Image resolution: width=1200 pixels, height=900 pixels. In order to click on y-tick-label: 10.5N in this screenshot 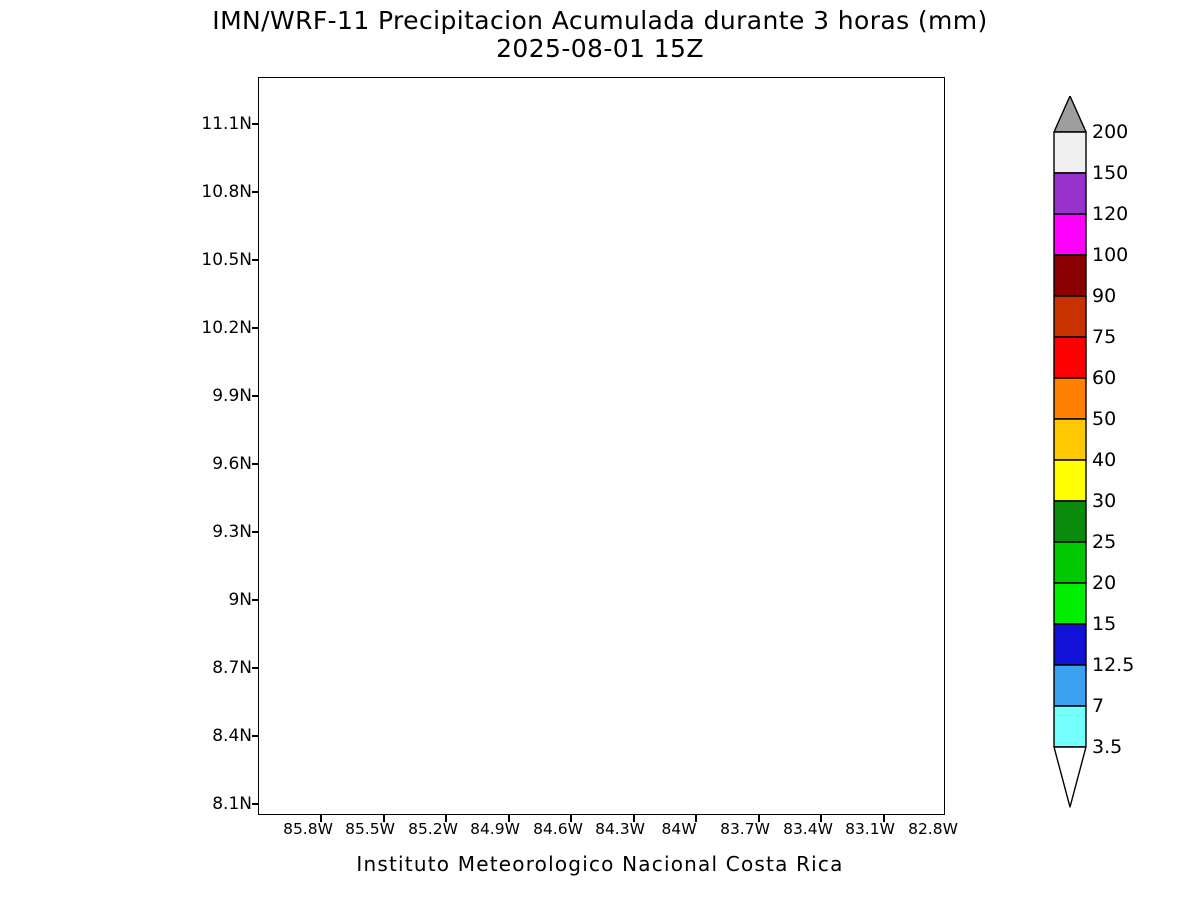, I will do `click(226, 260)`.